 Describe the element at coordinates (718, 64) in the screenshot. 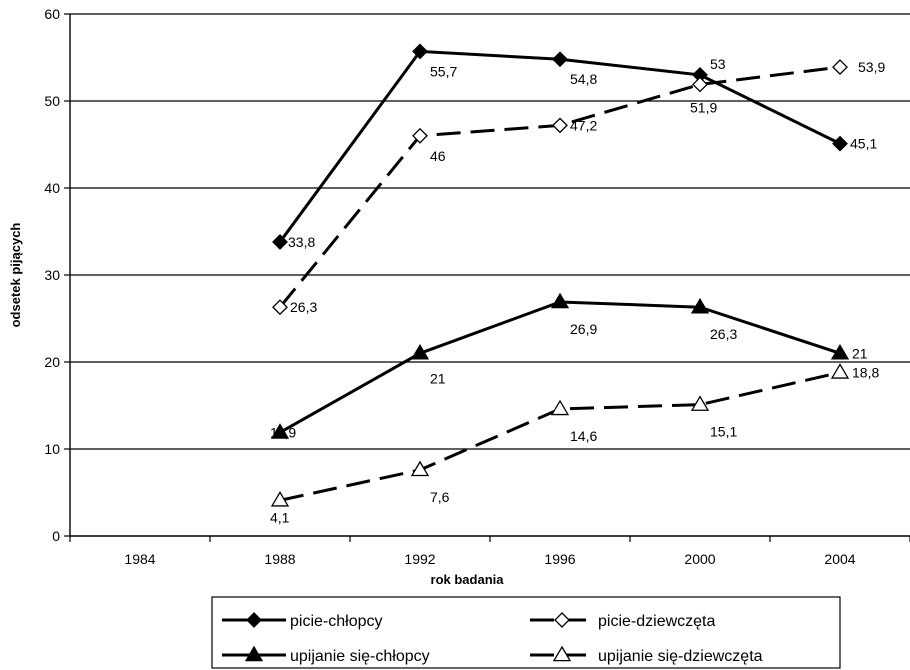

I see `data-label: 53` at that location.